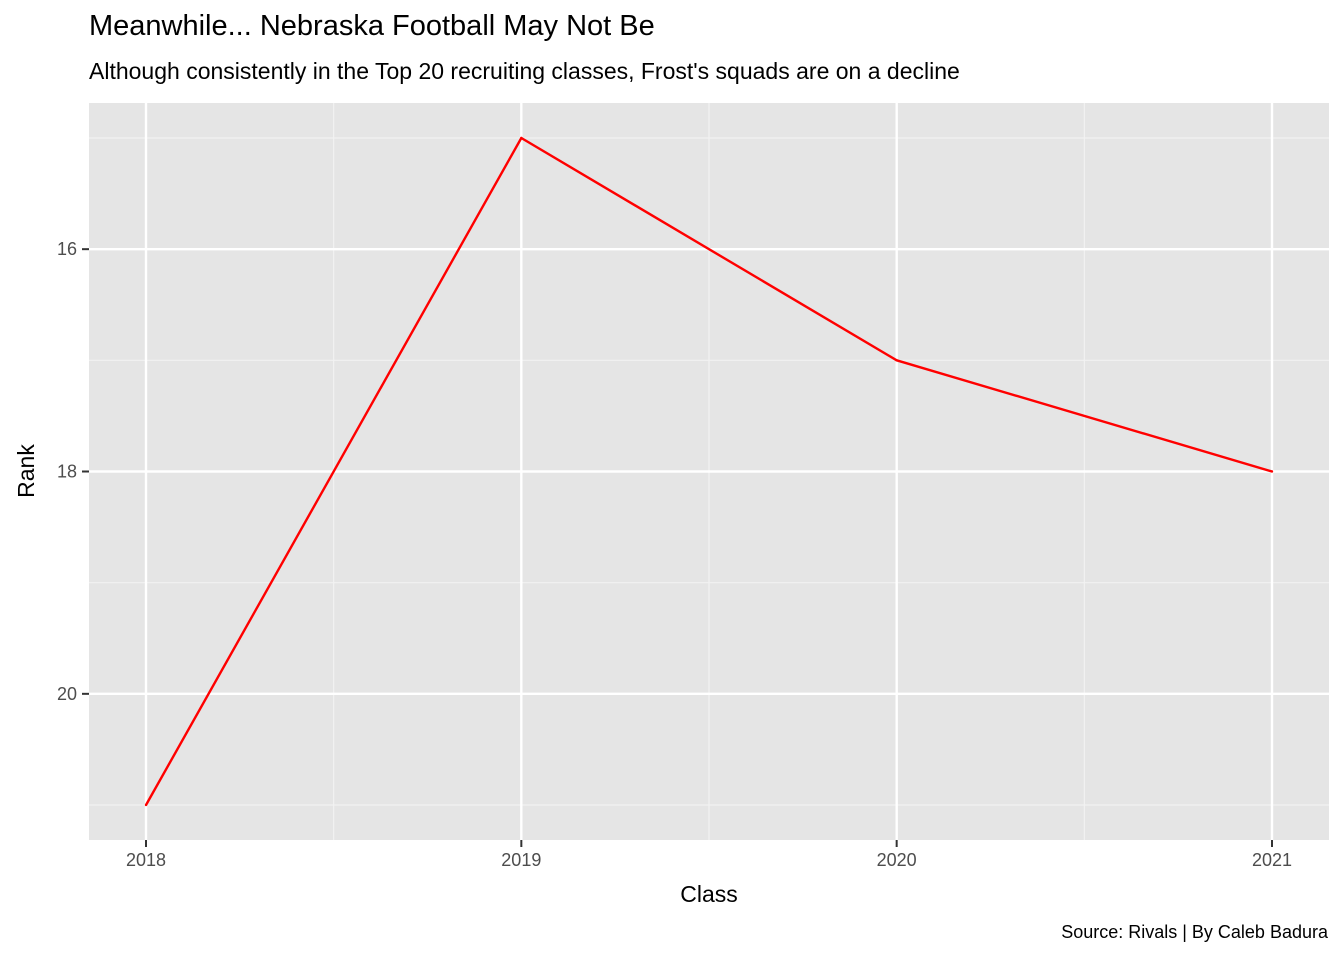  What do you see at coordinates (67, 472) in the screenshot?
I see `y-tick-label: 18` at bounding box center [67, 472].